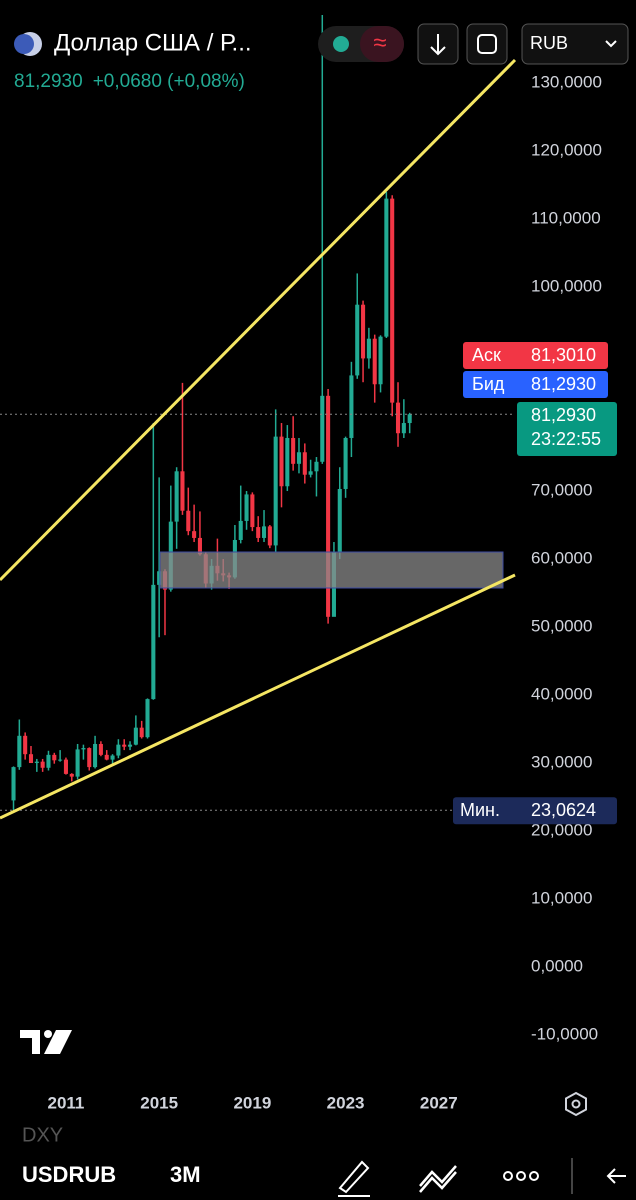  Describe the element at coordinates (438, 45) in the screenshot. I see `down-icon` at that location.